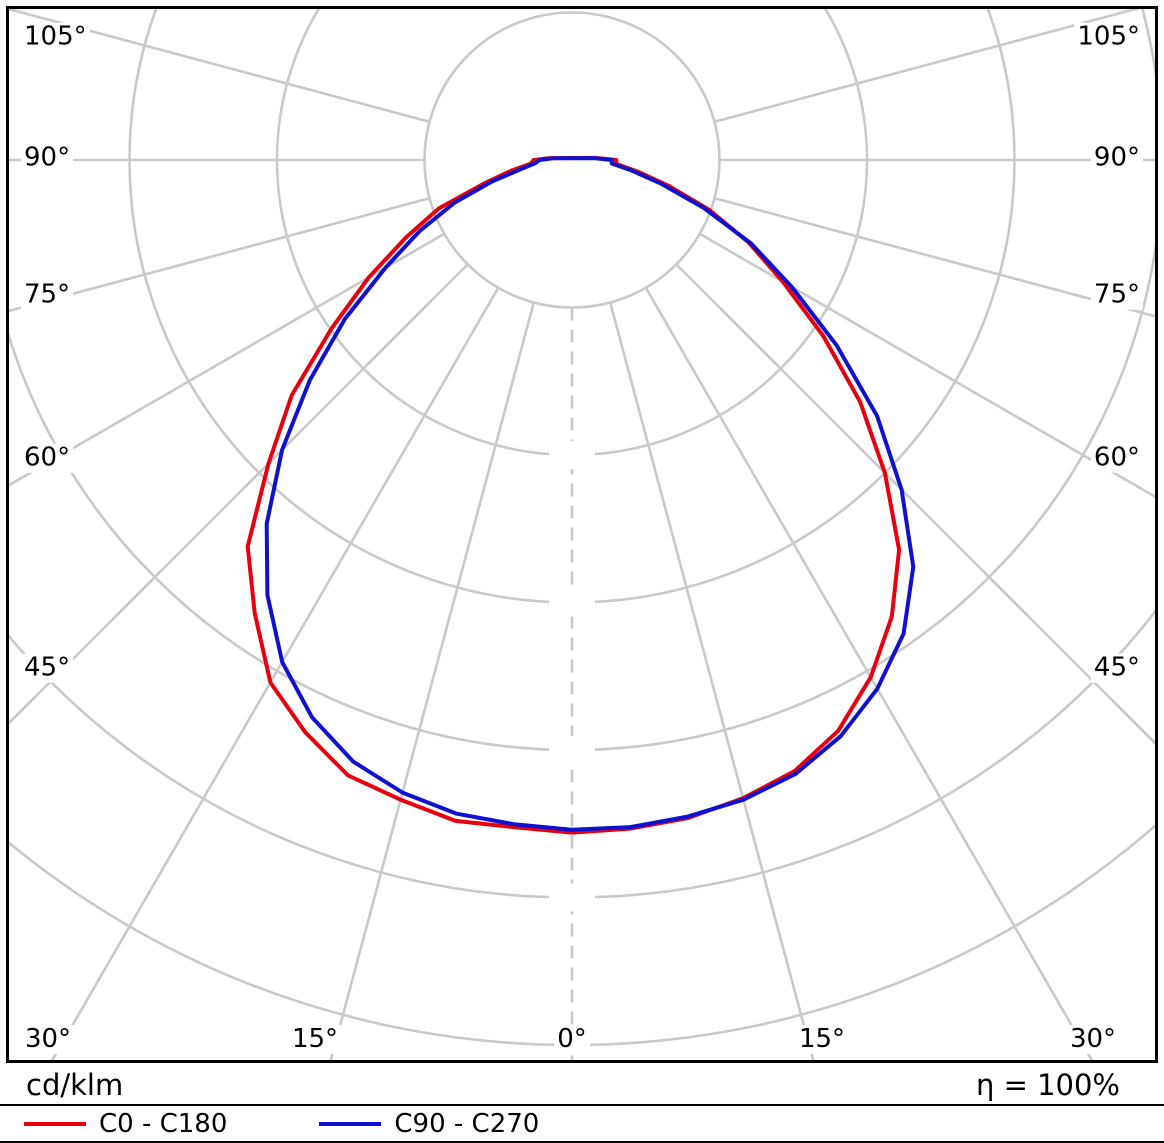  What do you see at coordinates (47, 668) in the screenshot?
I see `angle-label-left-45: 45°` at bounding box center [47, 668].